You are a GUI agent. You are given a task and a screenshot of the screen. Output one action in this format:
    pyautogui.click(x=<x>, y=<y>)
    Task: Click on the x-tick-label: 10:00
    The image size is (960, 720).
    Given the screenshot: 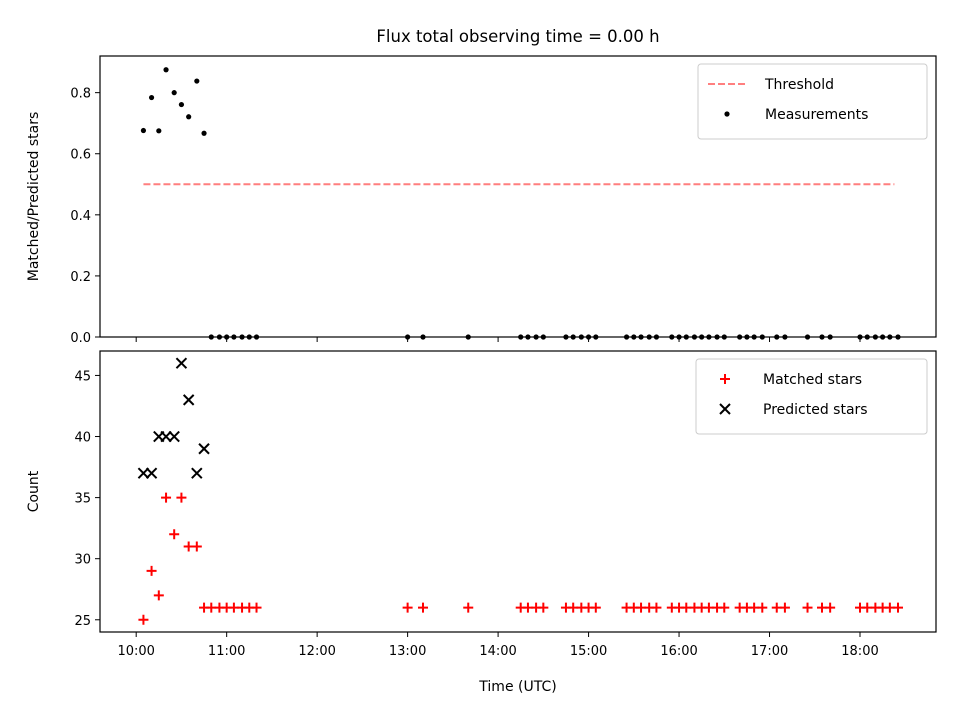 What is the action you would take?
    pyautogui.click(x=135, y=651)
    